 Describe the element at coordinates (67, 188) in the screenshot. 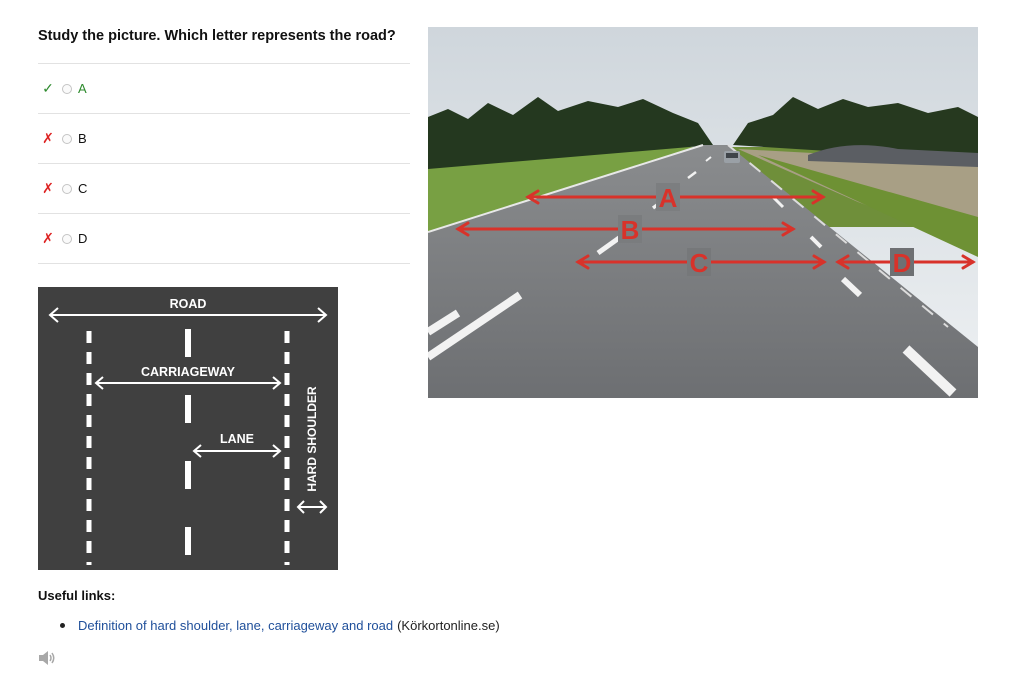

I see `radio-c` at that location.